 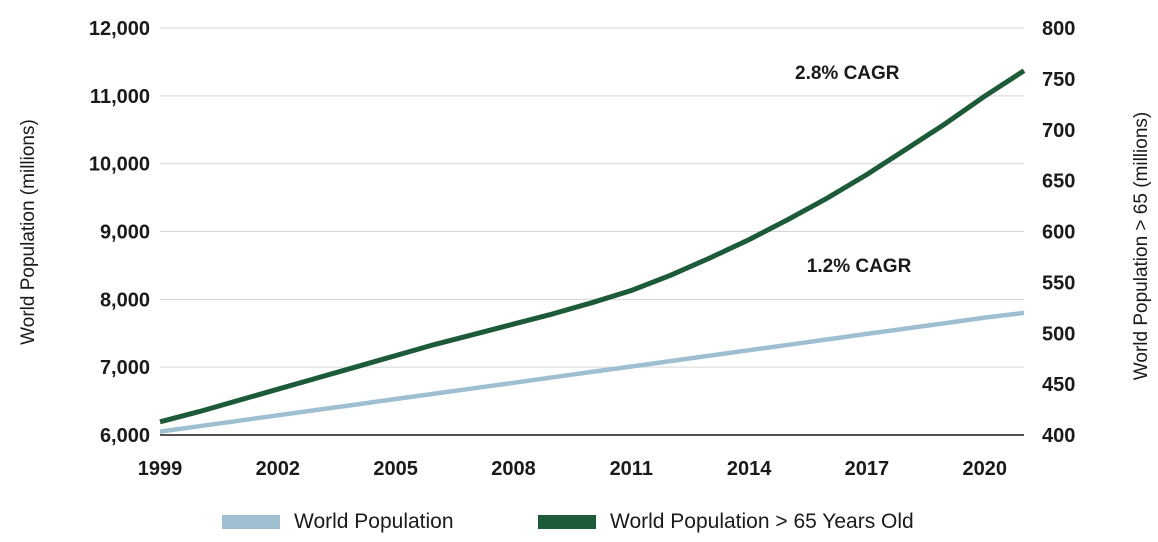 What do you see at coordinates (1058, 182) in the screenshot?
I see `right-tick-label: 650` at bounding box center [1058, 182].